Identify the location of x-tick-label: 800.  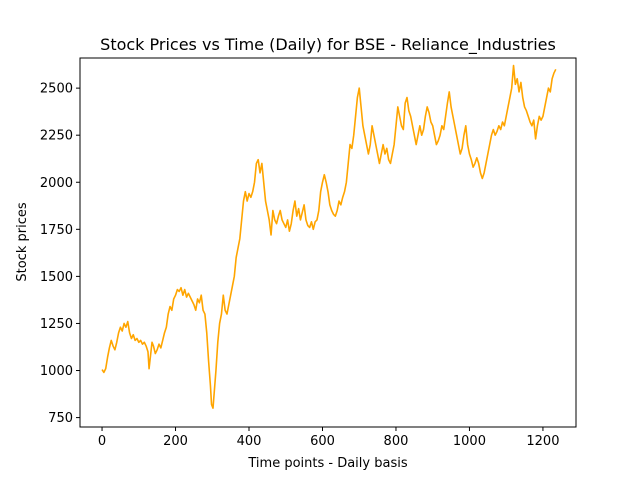
(396, 441).